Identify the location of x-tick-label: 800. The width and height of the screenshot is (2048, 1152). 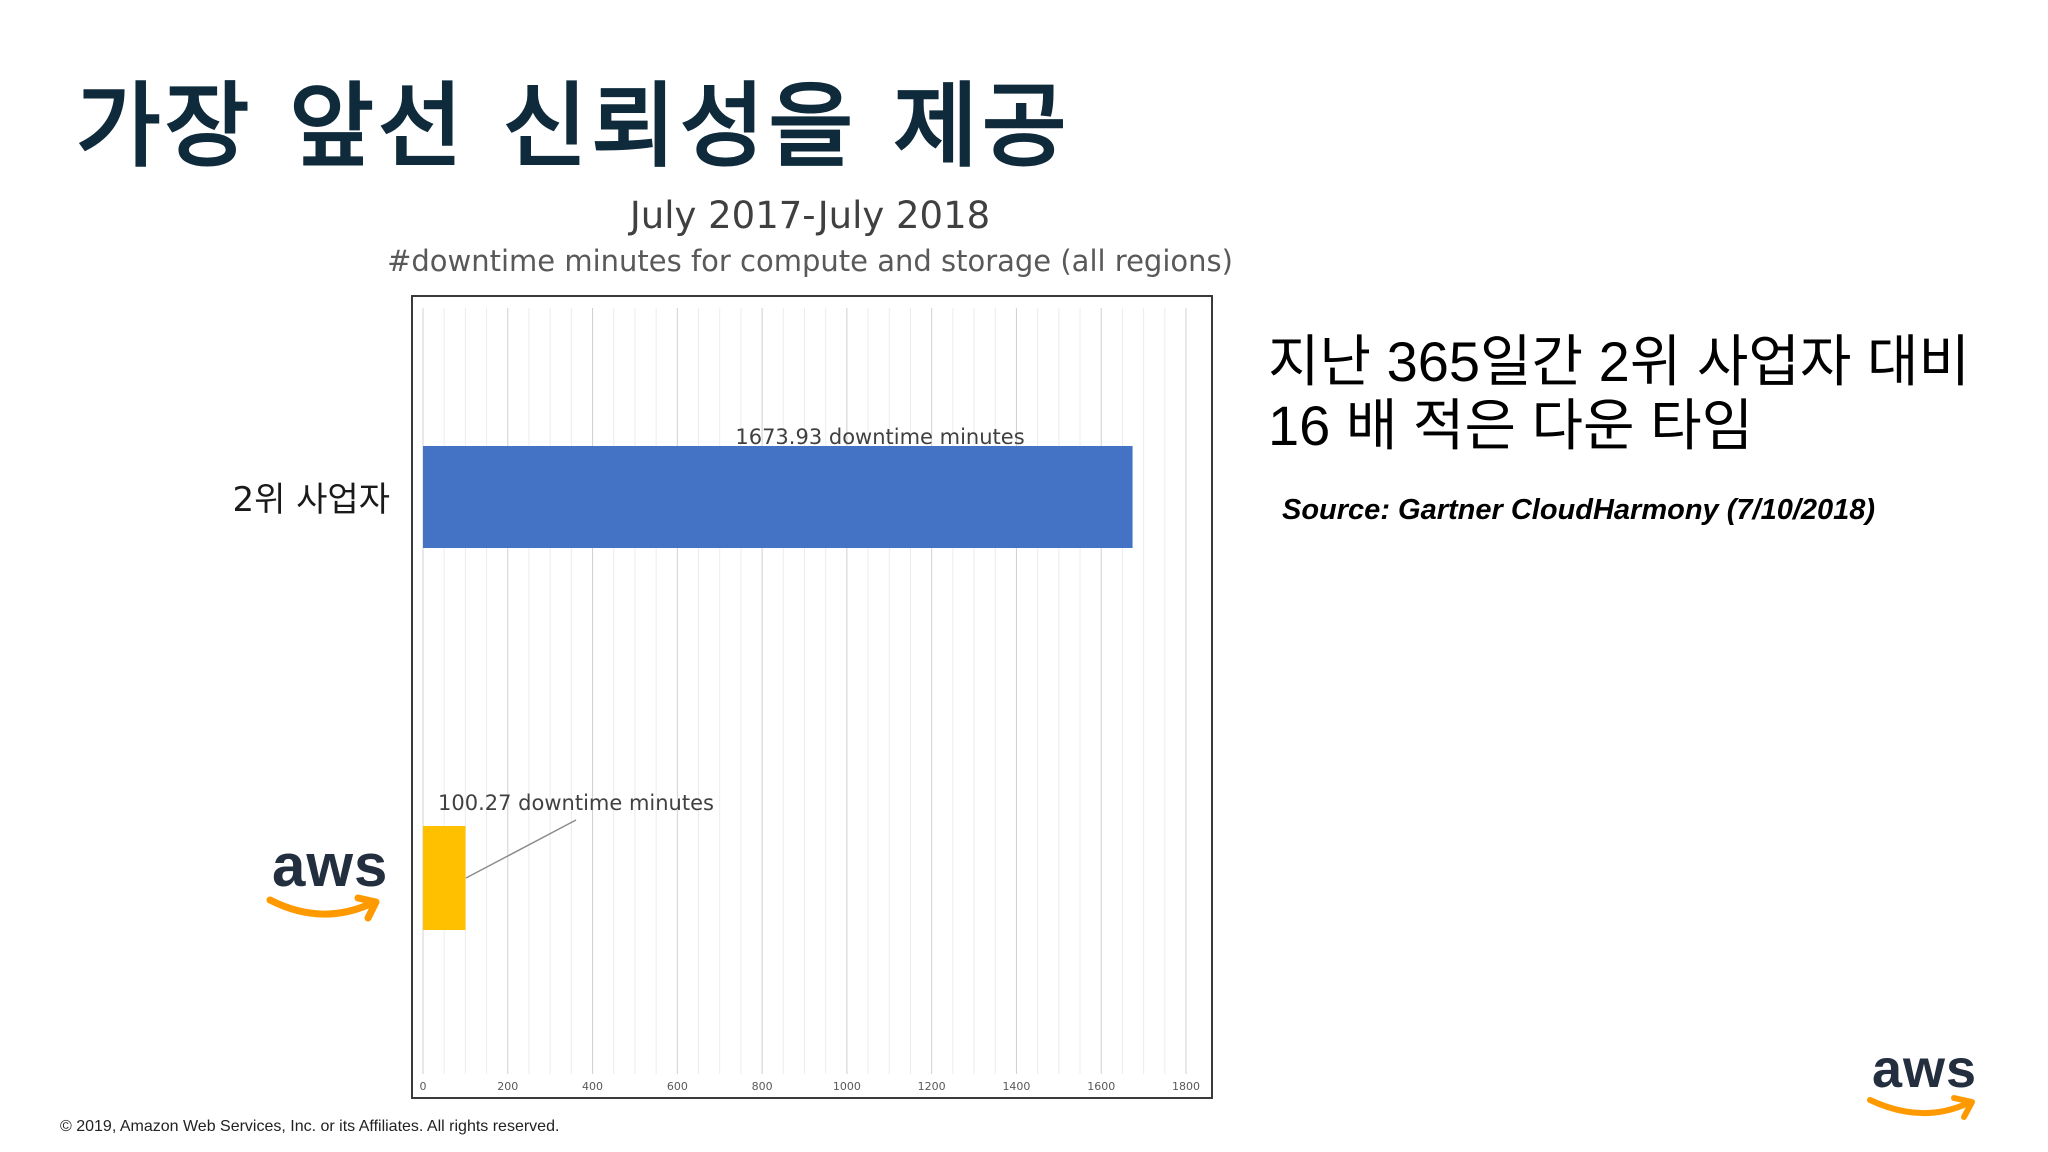
(762, 1086).